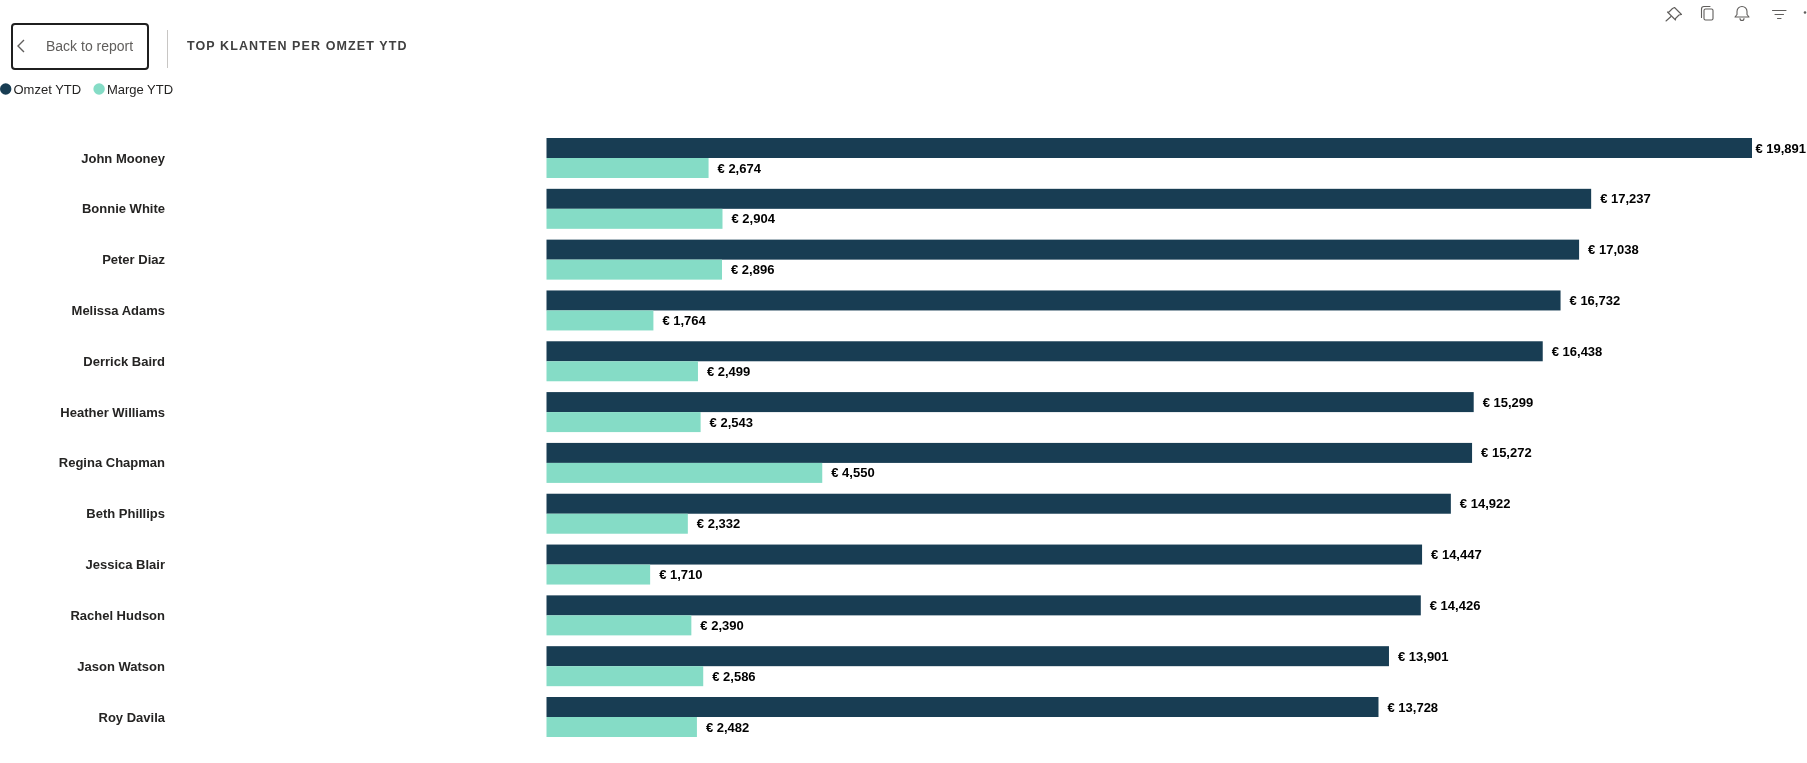  I want to click on y-tick-label: Peter Diaz, so click(134, 260).